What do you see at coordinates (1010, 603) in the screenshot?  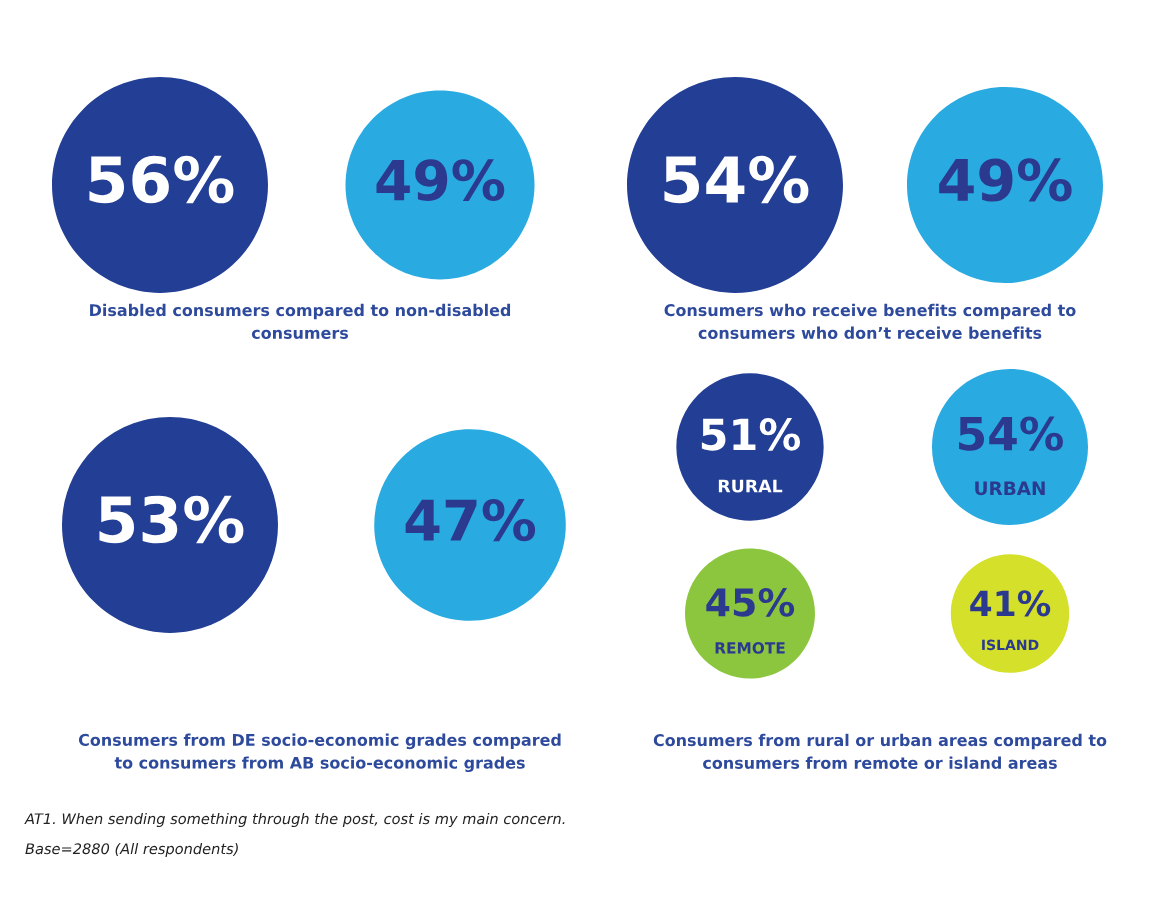 I see `data-label: 41%` at bounding box center [1010, 603].